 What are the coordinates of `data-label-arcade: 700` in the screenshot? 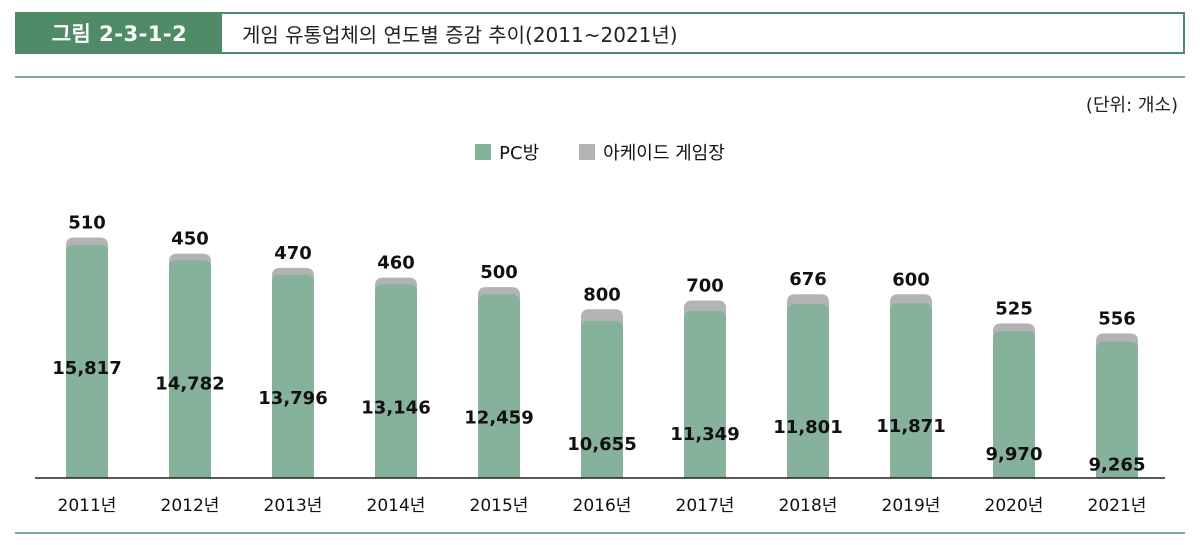 It's located at (705, 286).